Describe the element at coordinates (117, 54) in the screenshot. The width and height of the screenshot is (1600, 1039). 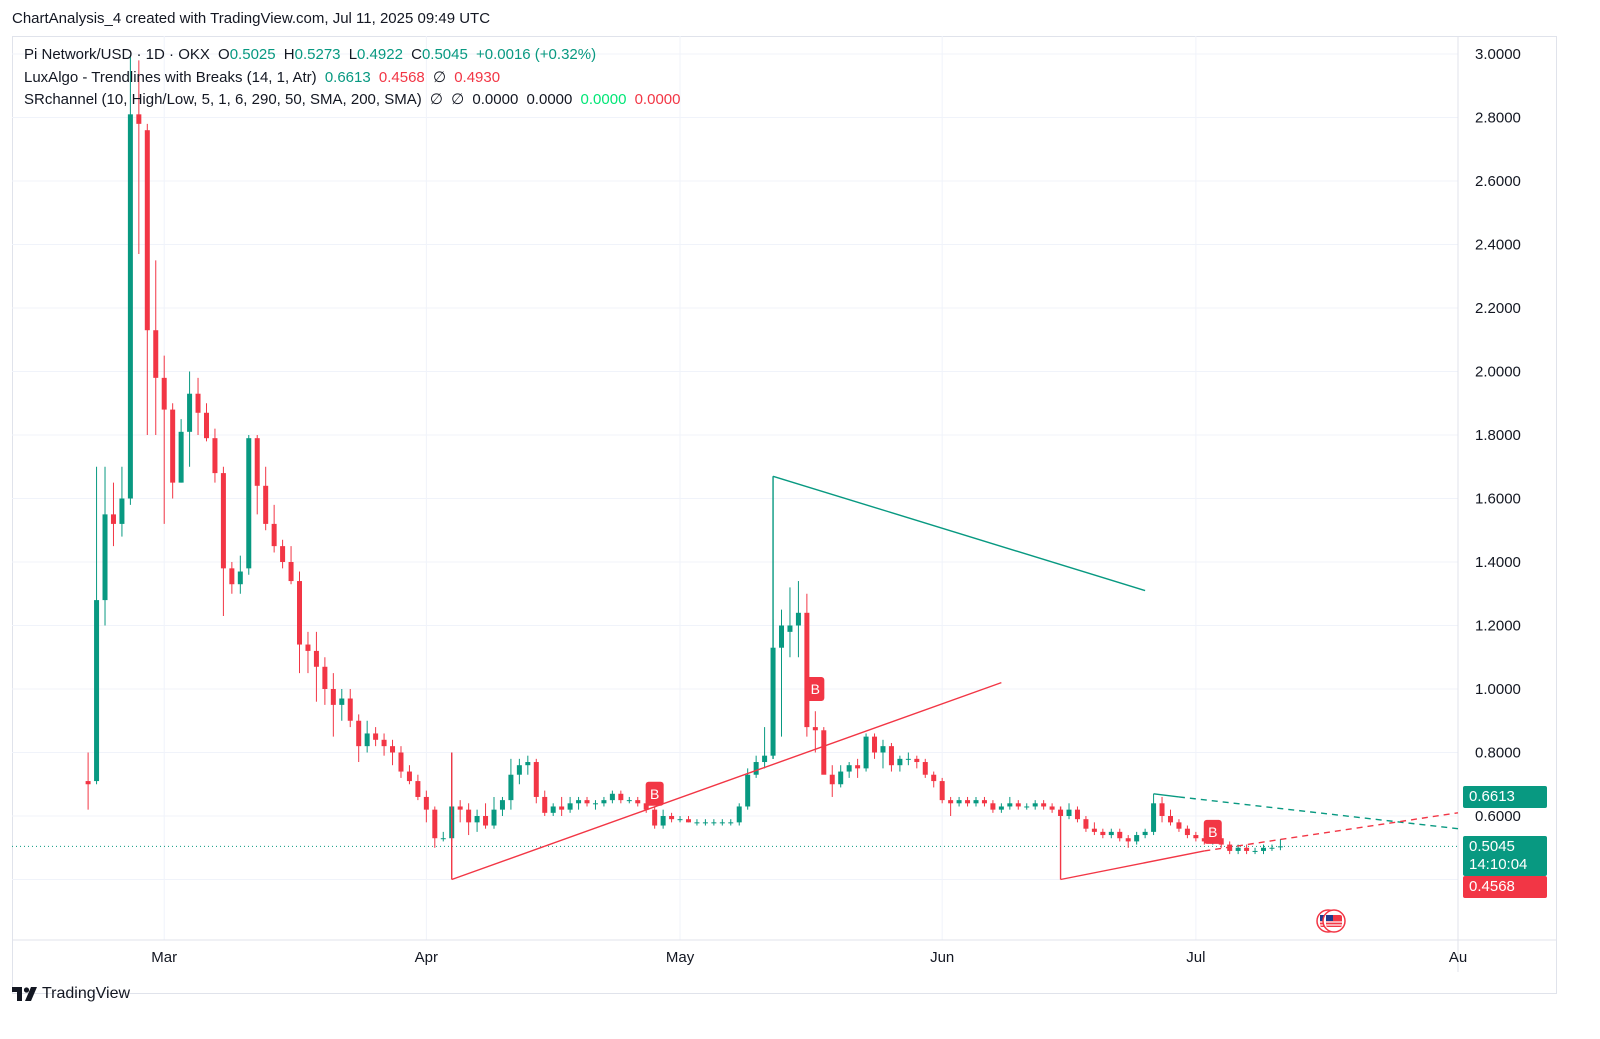
I see `legend-symbol: Pi Network/USD · 1D · OKX` at that location.